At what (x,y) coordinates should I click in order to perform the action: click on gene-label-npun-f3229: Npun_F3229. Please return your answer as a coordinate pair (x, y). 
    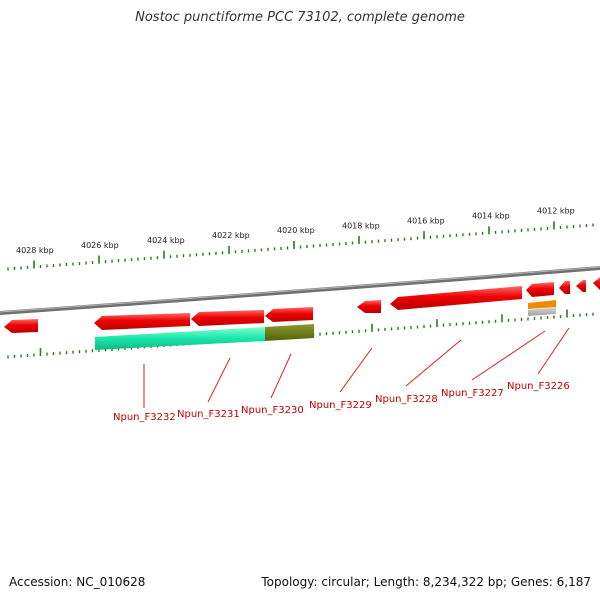
    Looking at the image, I should click on (340, 405).